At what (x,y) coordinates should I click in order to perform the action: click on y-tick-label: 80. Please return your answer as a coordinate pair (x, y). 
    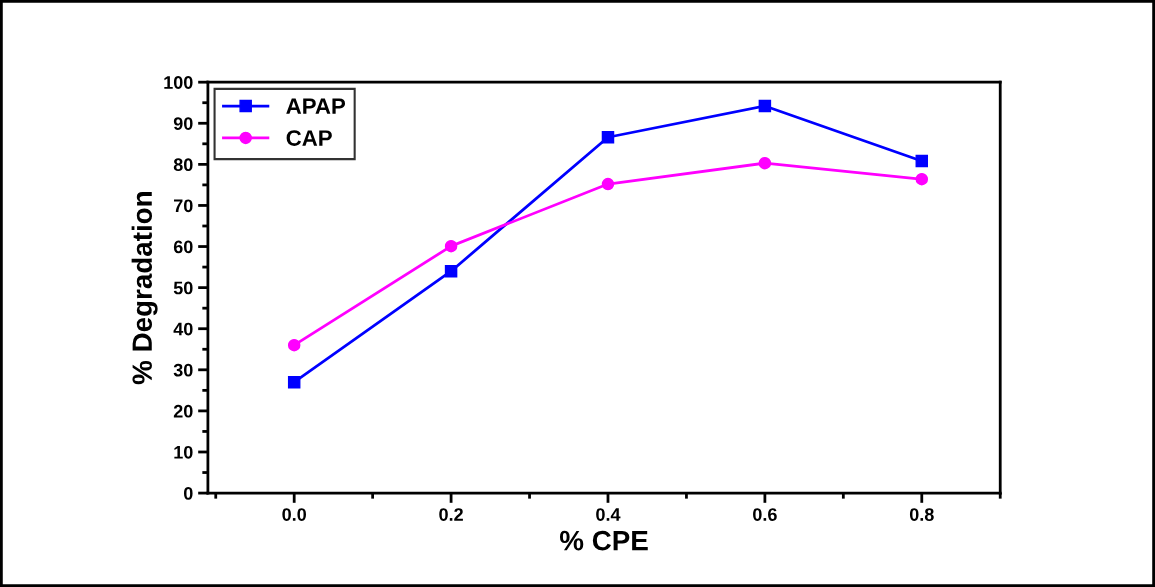
    Looking at the image, I should click on (183, 165).